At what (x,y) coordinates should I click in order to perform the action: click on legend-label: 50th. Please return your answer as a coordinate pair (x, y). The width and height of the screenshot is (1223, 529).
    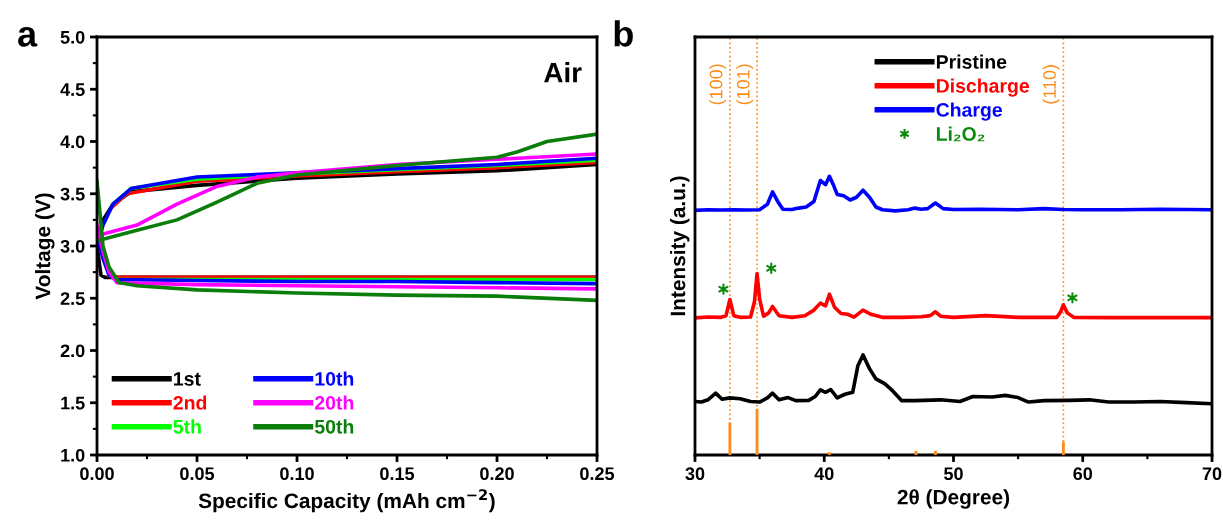
    Looking at the image, I should click on (334, 426).